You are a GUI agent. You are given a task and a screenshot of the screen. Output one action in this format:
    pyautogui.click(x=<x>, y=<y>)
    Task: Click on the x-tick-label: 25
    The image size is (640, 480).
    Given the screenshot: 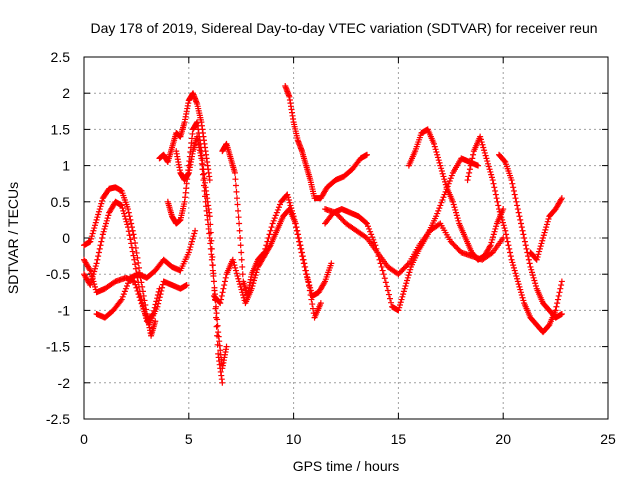 What is the action you would take?
    pyautogui.click(x=608, y=439)
    